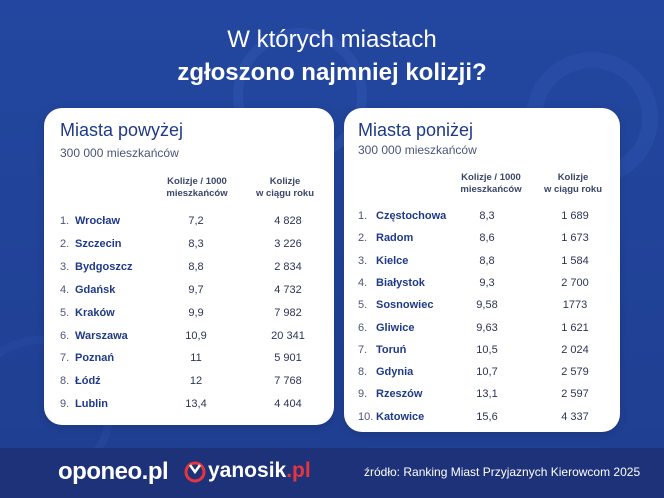  Describe the element at coordinates (288, 335) in the screenshot. I see `row-collisions-yearly: 20 341` at that location.